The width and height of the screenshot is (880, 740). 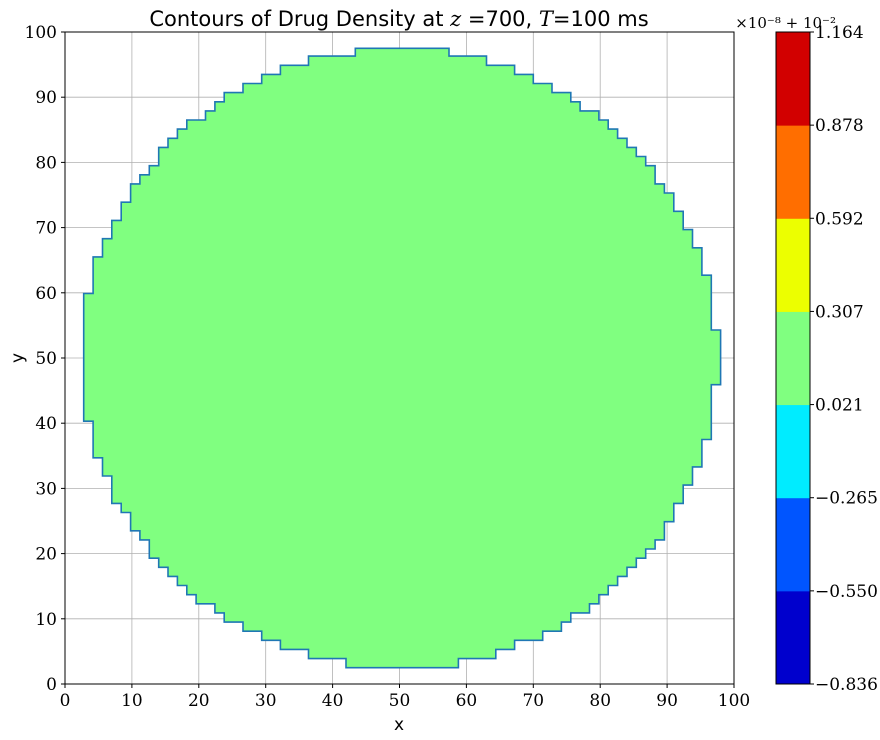 What do you see at coordinates (132, 701) in the screenshot?
I see `x-tick-label: 10` at bounding box center [132, 701].